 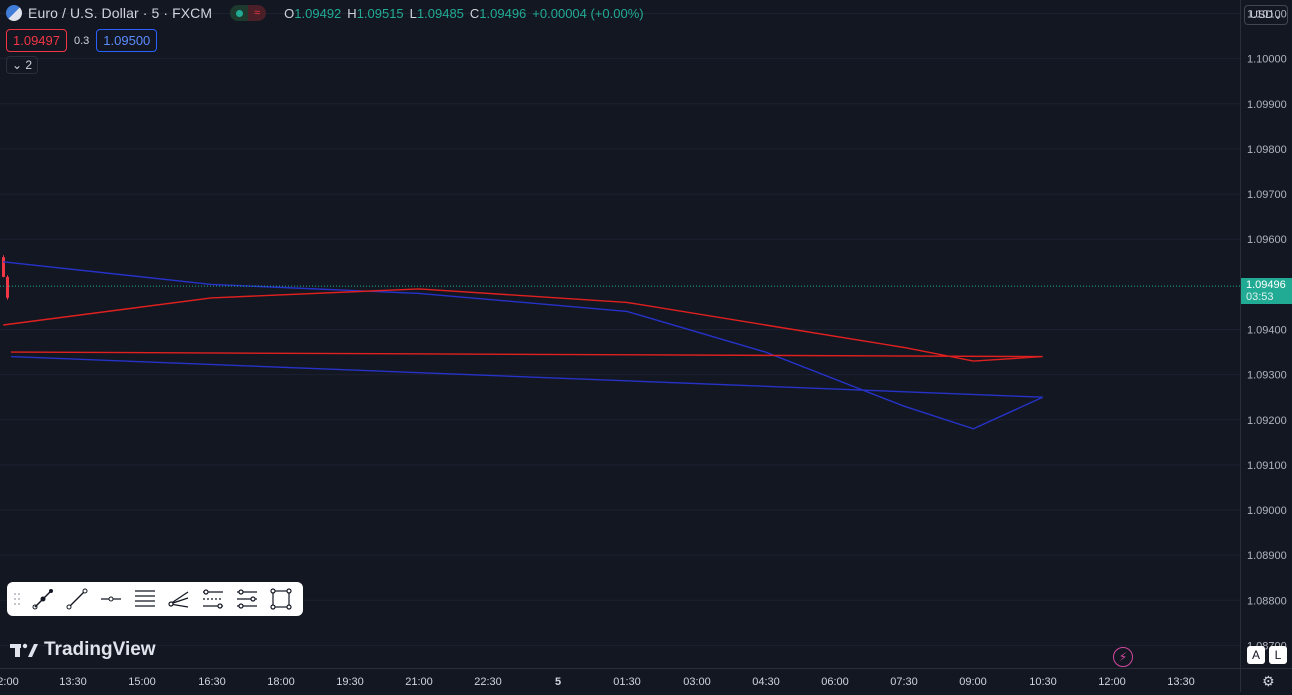 I want to click on time-tick-label: 22:30, so click(x=488, y=682).